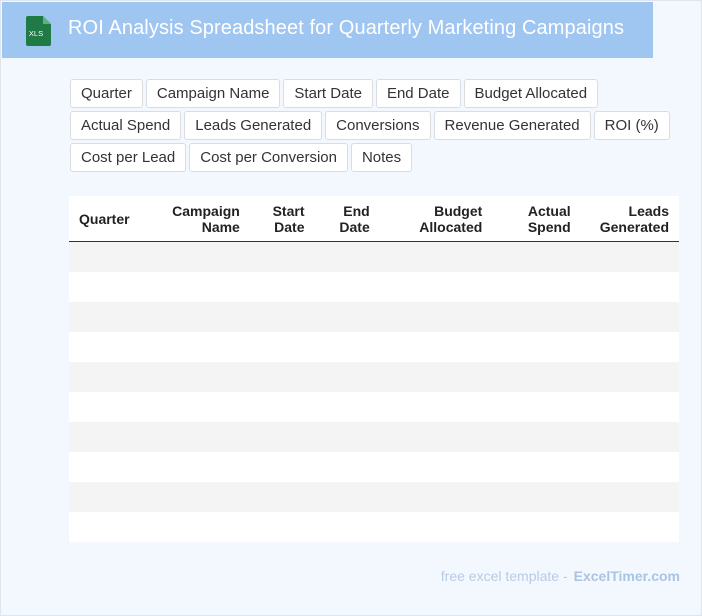 This screenshot has width=702, height=616. Describe the element at coordinates (112, 219) in the screenshot. I see `column-header: Quarter` at that location.